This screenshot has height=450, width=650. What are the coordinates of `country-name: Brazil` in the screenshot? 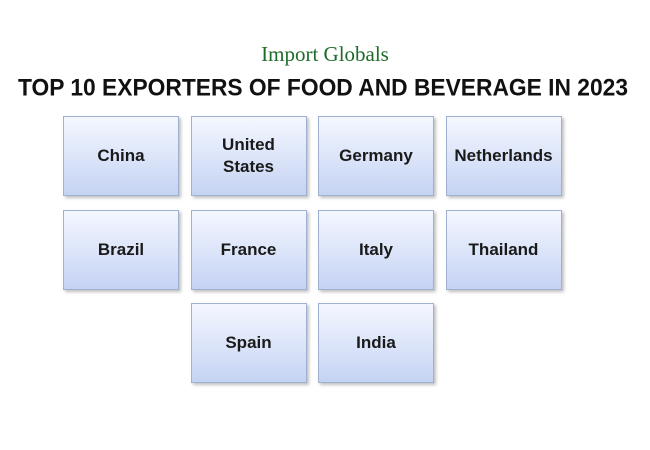 It's located at (121, 249).